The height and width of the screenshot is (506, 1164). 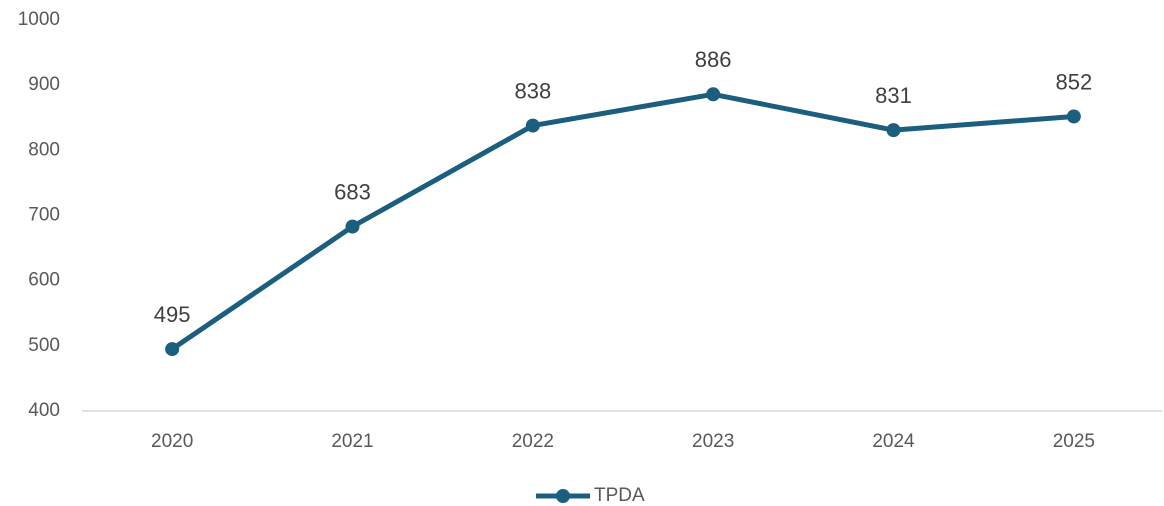 What do you see at coordinates (44, 215) in the screenshot?
I see `y-tick-label: 700` at bounding box center [44, 215].